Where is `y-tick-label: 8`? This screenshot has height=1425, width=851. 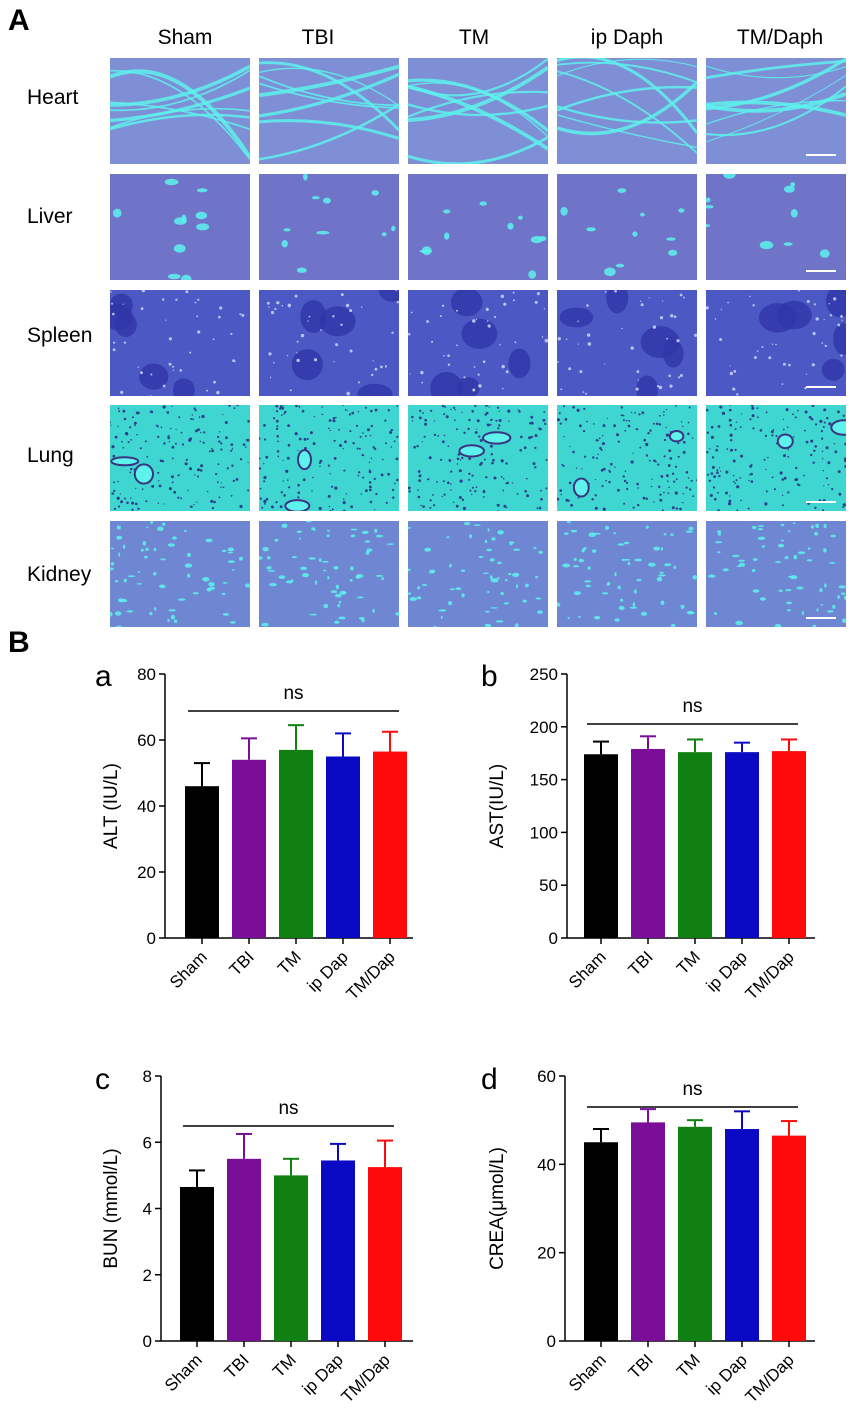
y-tick-label: 8 is located at coordinates (147, 1076).